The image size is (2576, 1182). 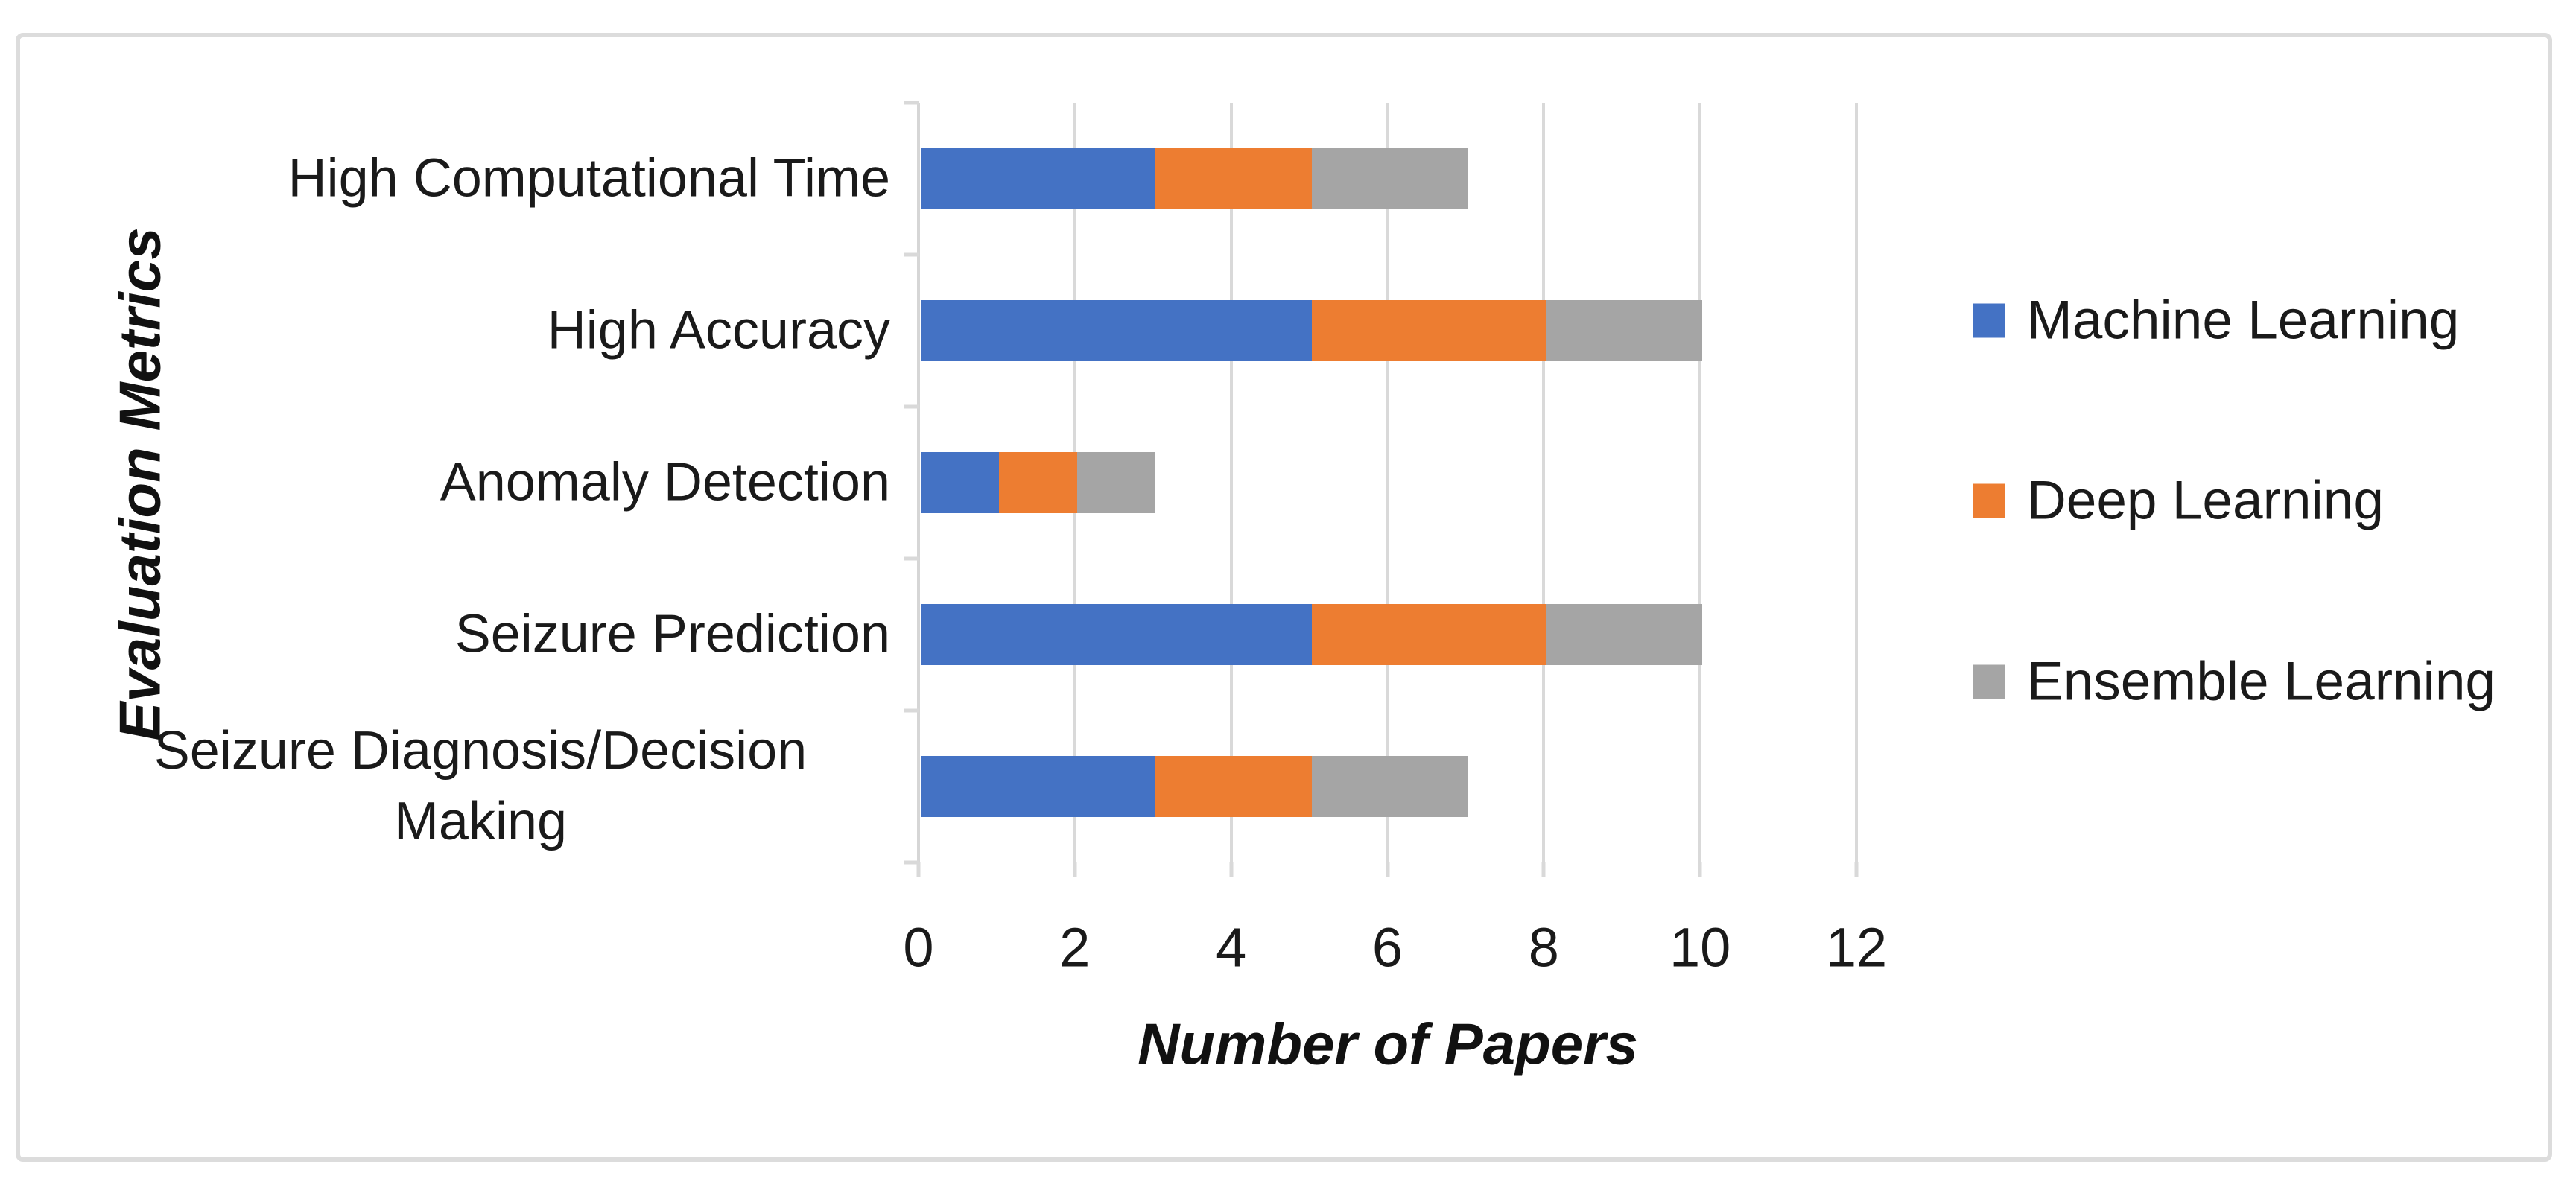 What do you see at coordinates (1543, 948) in the screenshot?
I see `x-axis-tick-label: 8` at bounding box center [1543, 948].